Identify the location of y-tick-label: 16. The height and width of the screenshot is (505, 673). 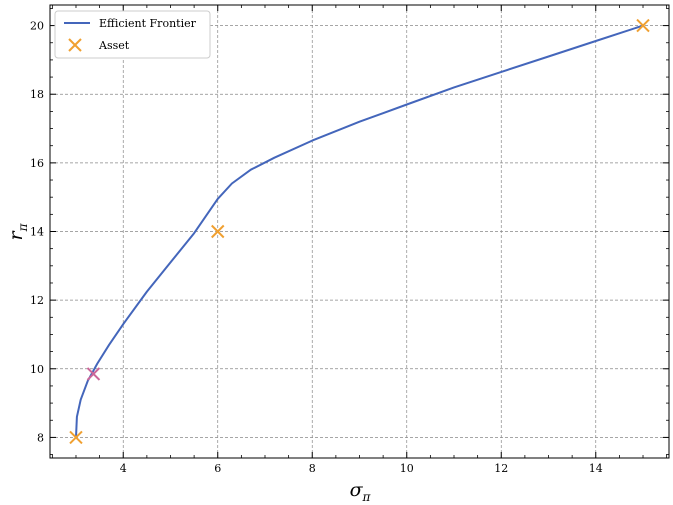
(37, 163).